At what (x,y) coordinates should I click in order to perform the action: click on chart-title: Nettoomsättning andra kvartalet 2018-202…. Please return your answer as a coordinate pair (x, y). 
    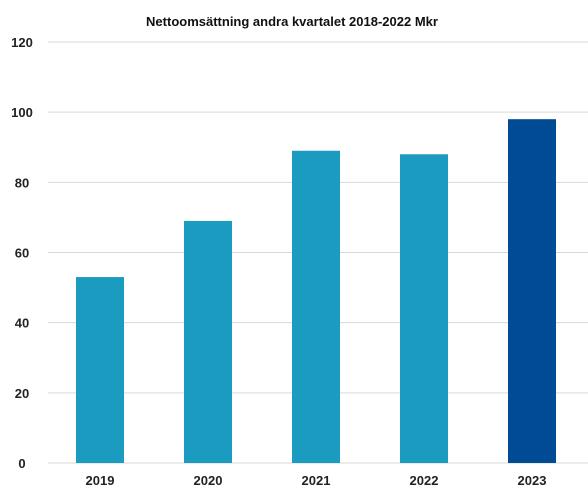
    Looking at the image, I should click on (292, 21).